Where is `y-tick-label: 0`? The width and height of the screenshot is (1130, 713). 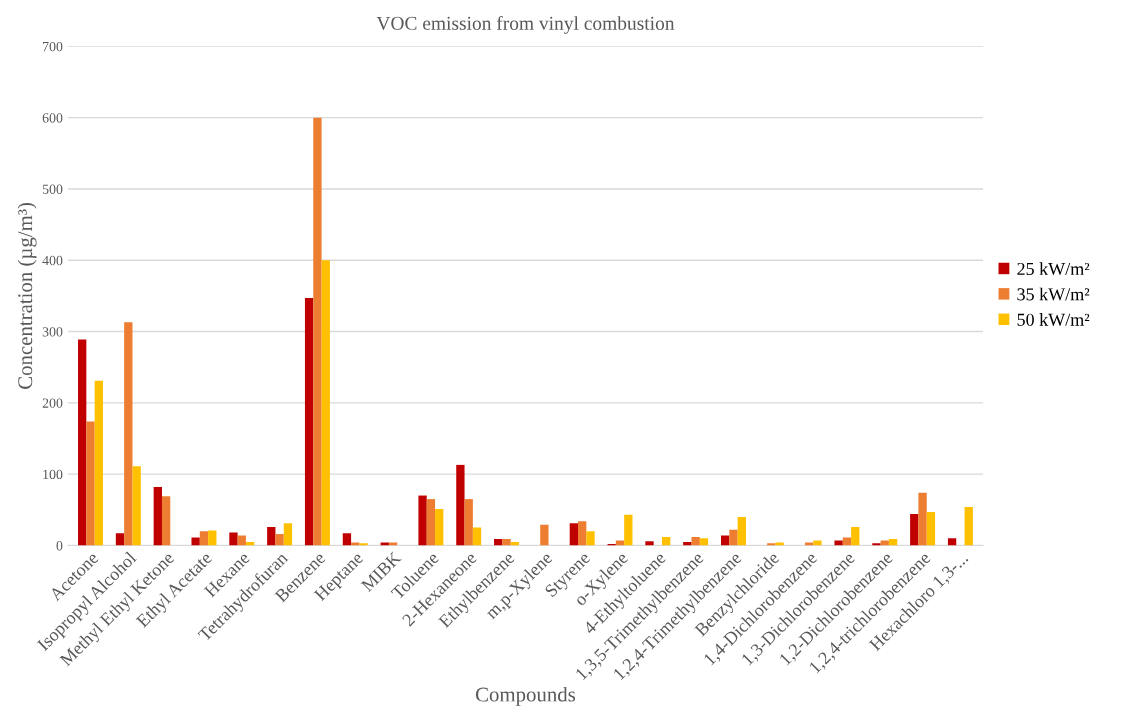 y-tick-label: 0 is located at coordinates (59, 546).